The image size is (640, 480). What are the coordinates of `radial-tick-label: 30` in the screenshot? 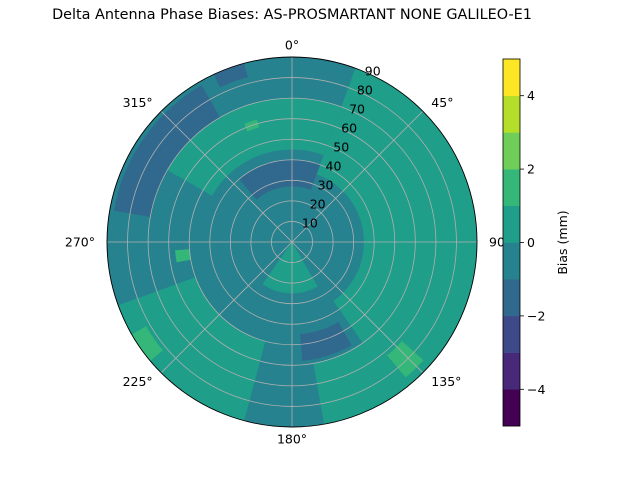 It's located at (326, 185).